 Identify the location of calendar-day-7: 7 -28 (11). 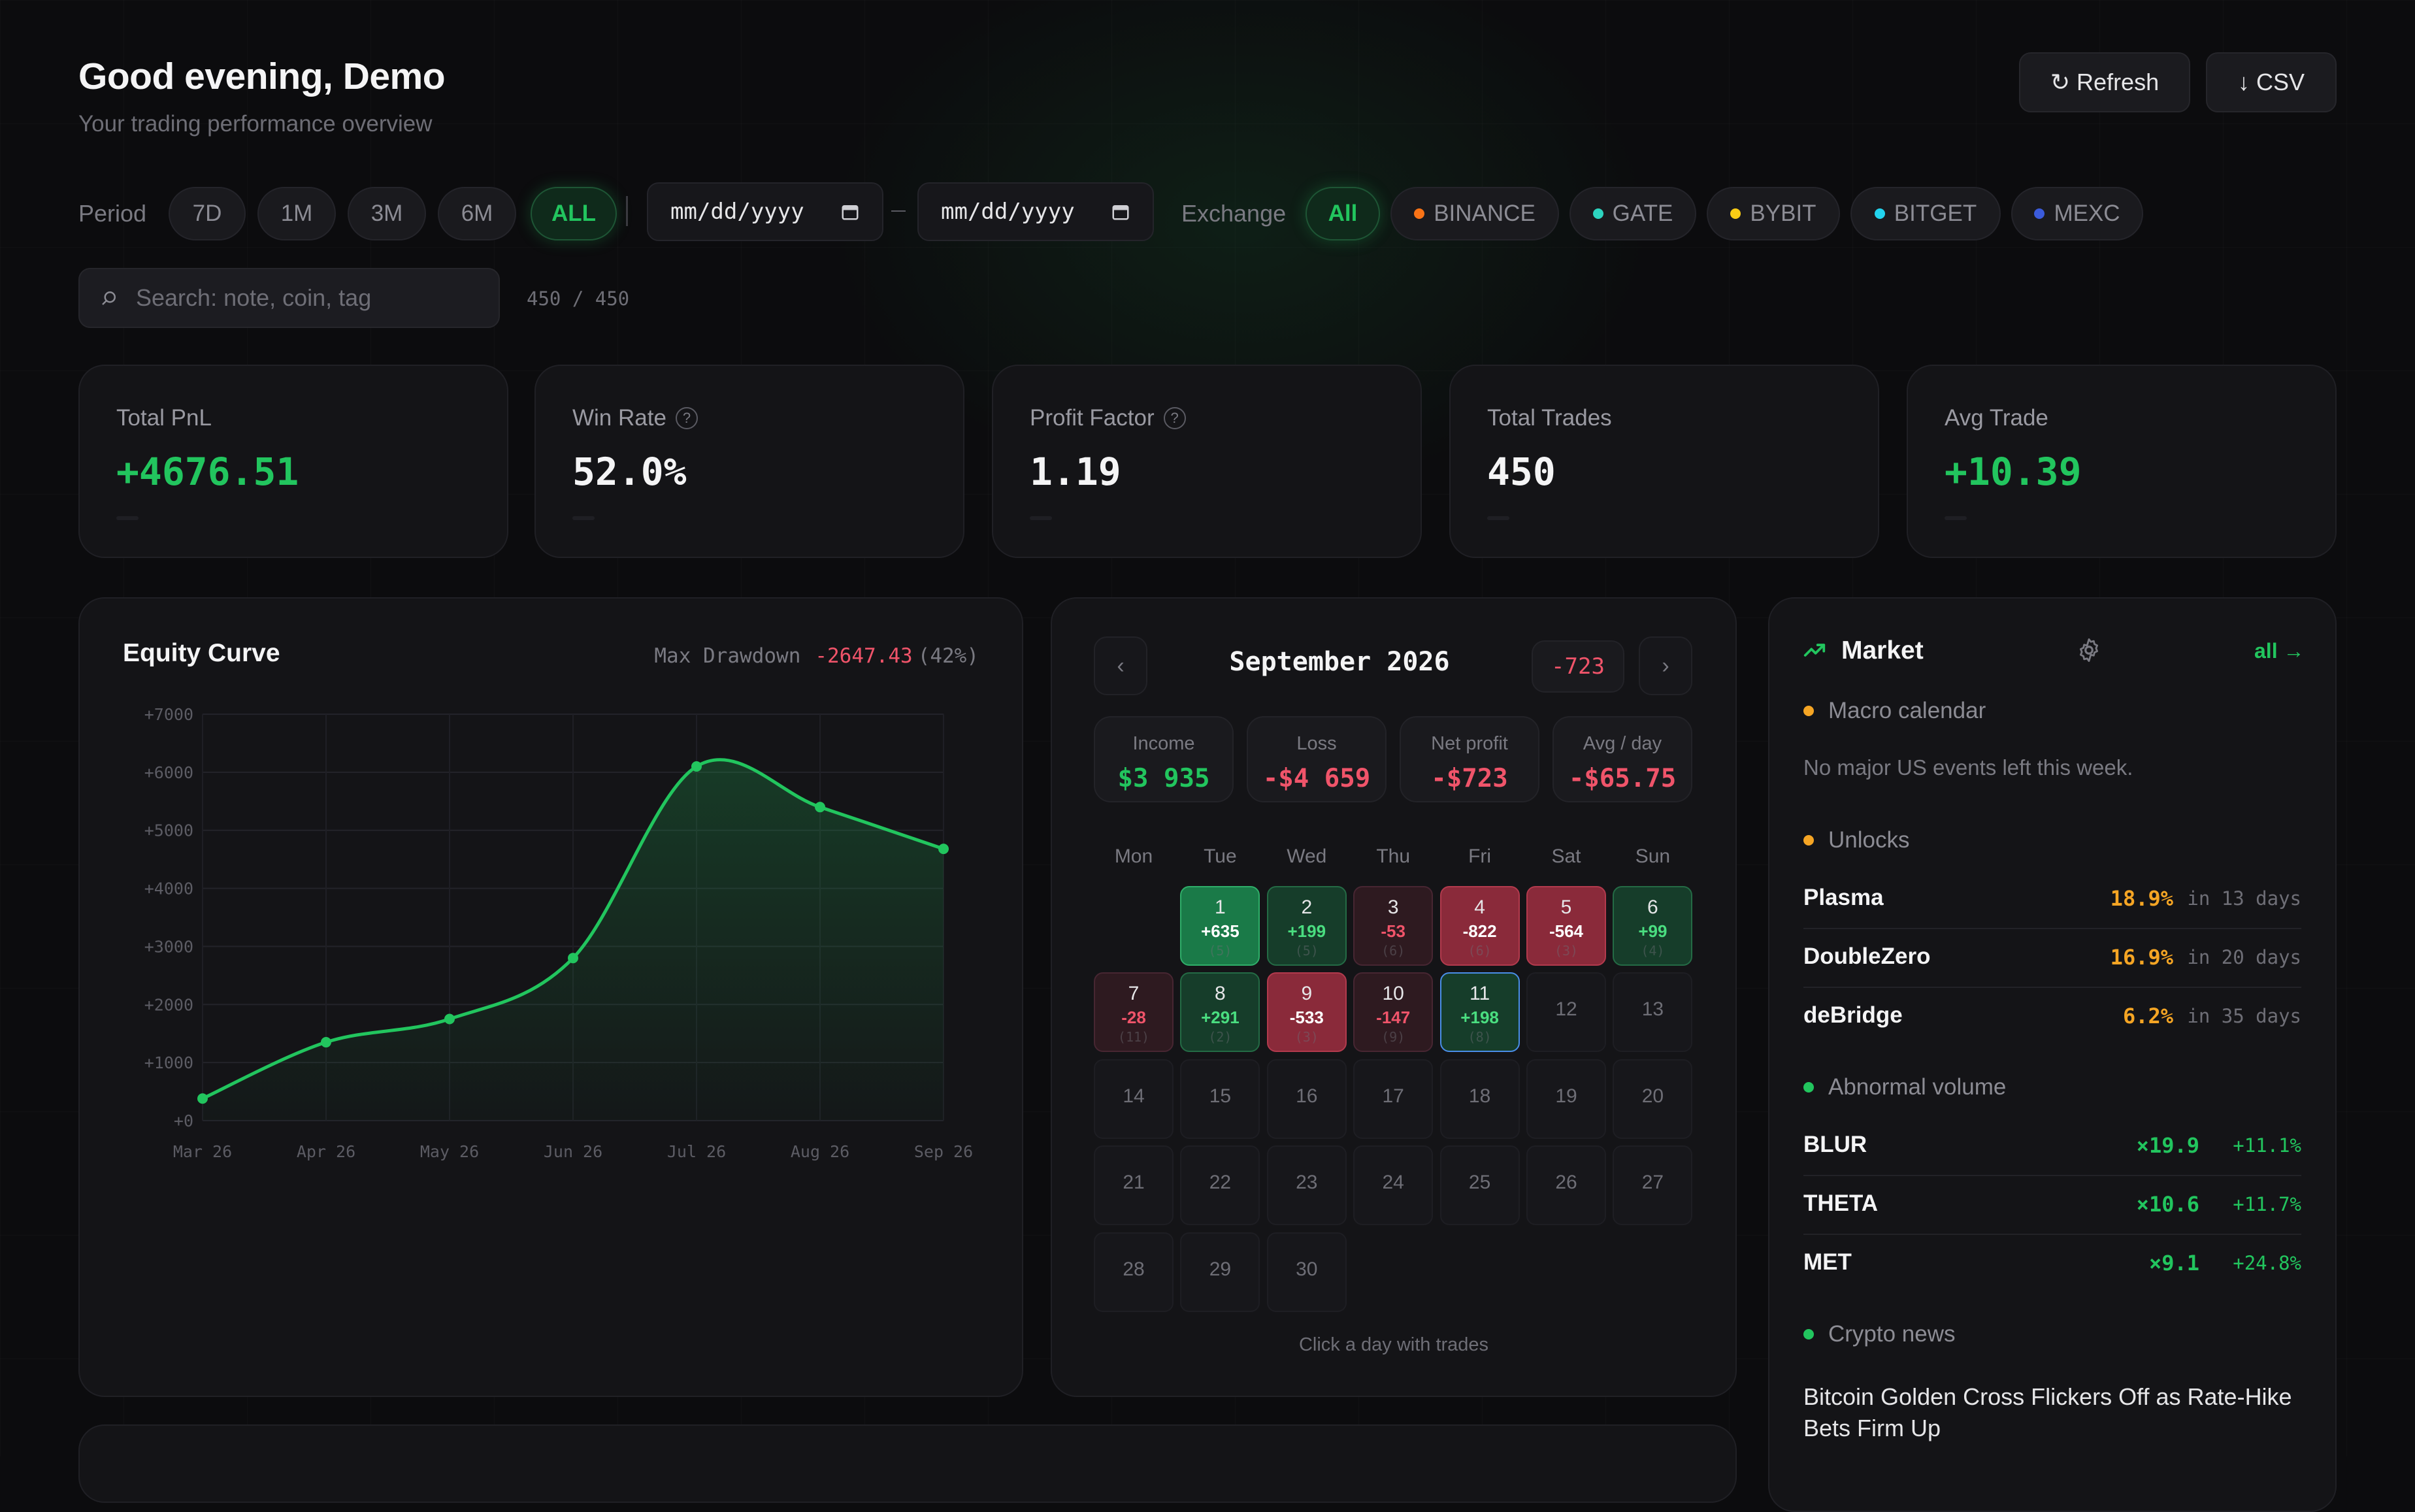
(1134, 1012).